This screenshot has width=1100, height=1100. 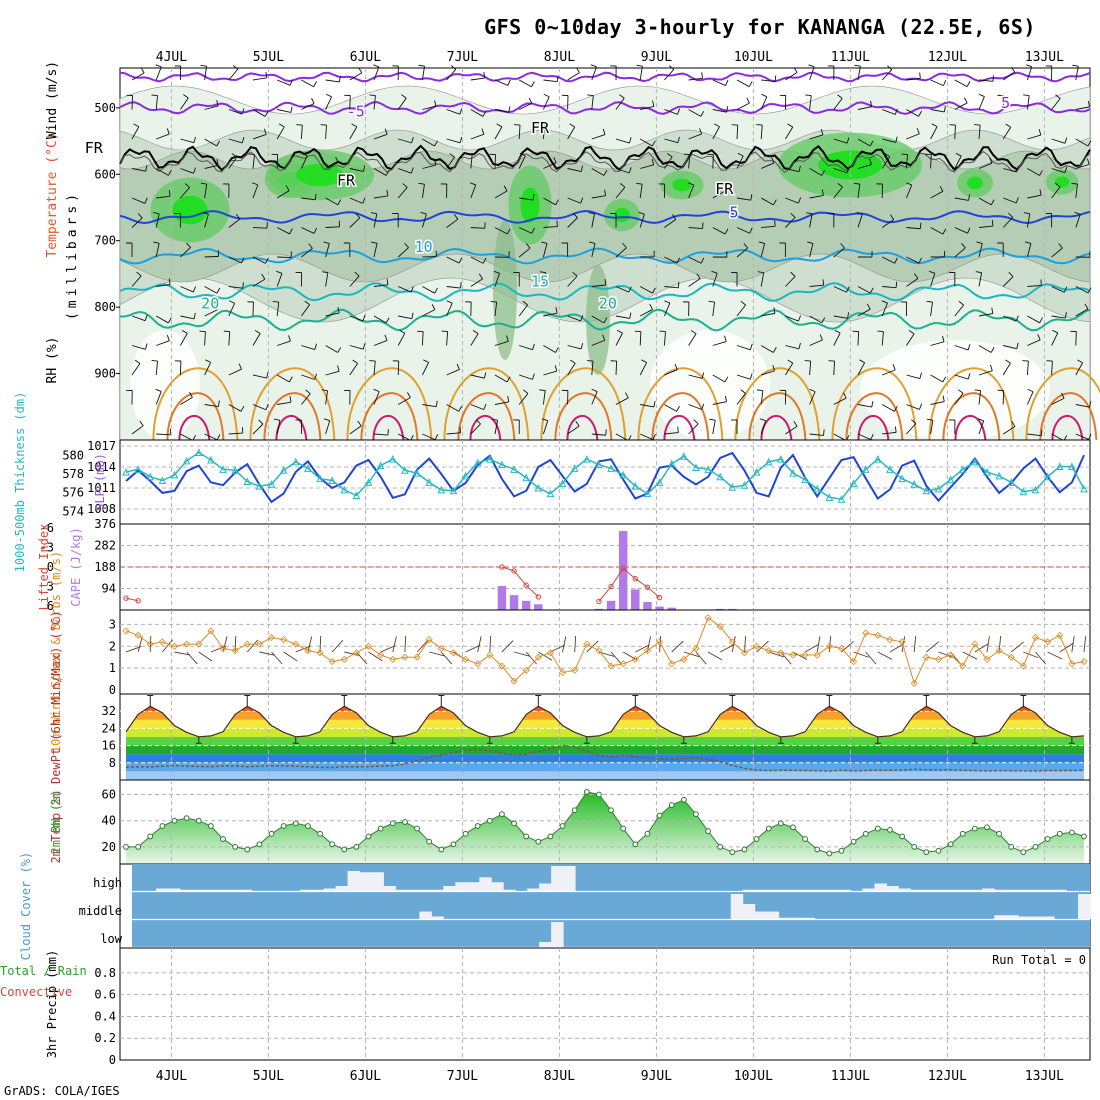 I want to click on lifted-axis-label: Lifted Index, so click(x=44, y=567).